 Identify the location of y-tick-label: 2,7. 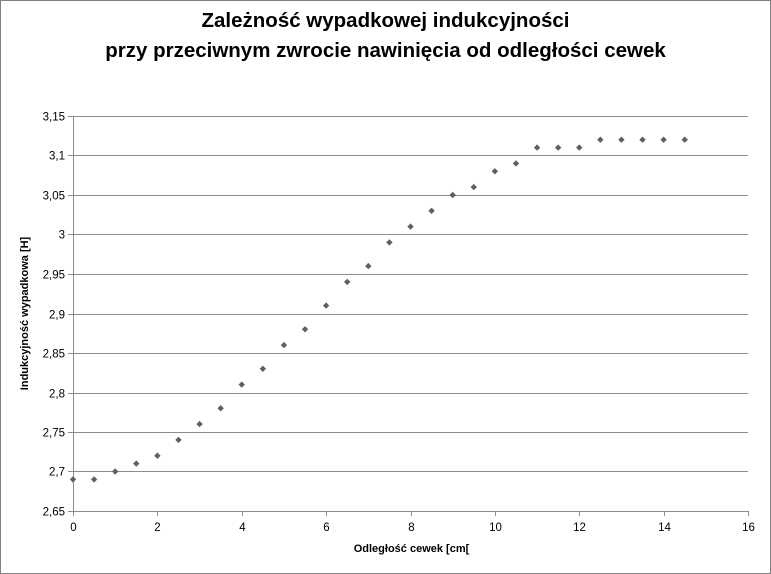
(57, 473).